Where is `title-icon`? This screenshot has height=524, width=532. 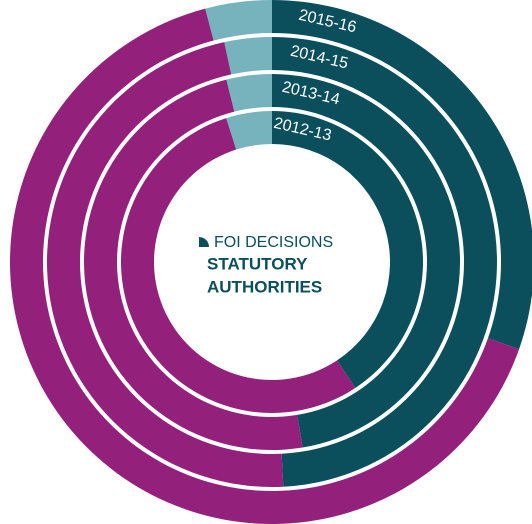
title-icon is located at coordinates (204, 242).